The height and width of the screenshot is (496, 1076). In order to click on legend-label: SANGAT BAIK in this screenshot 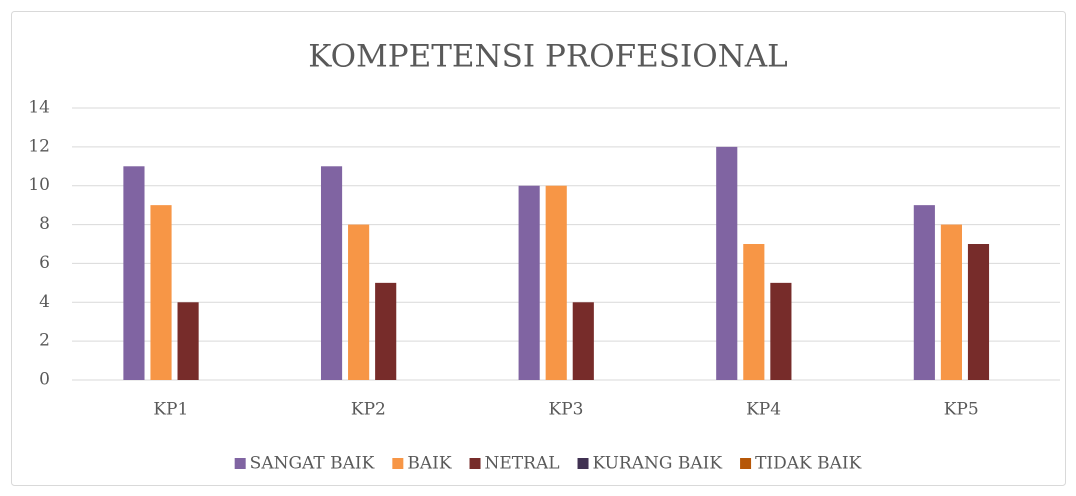, I will do `click(312, 464)`.